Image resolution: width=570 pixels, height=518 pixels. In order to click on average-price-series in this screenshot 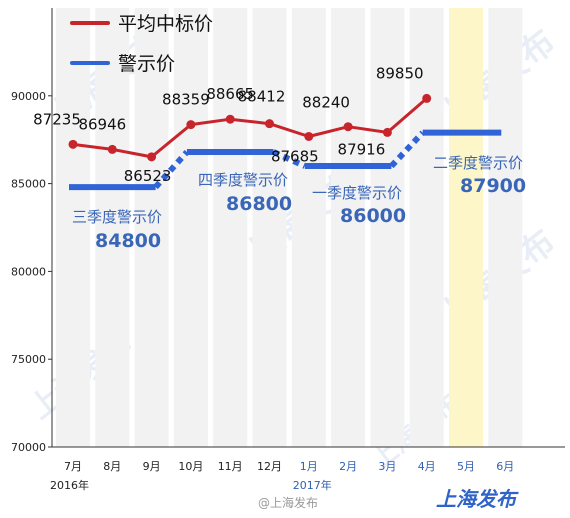, I will do `click(250, 127)`.